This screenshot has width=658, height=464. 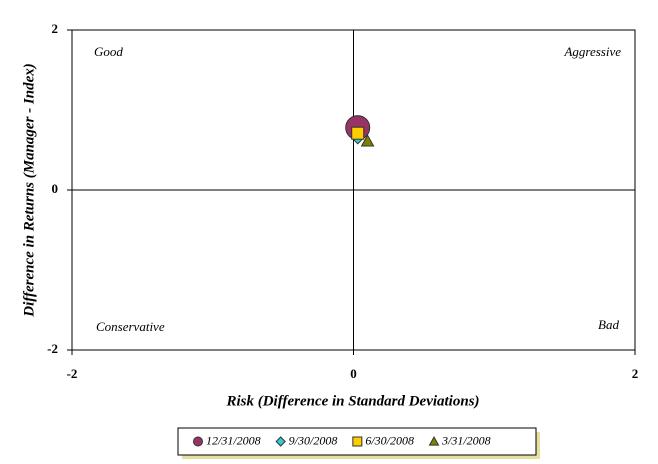 I want to click on legend-label: 9/30/2008, so click(x=313, y=440).